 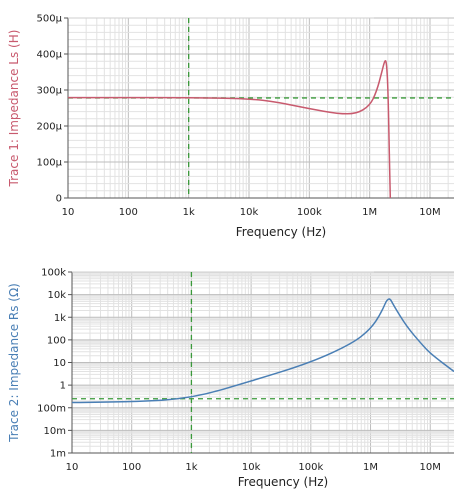 I want to click on y-tick-label: 0, so click(x=59, y=199).